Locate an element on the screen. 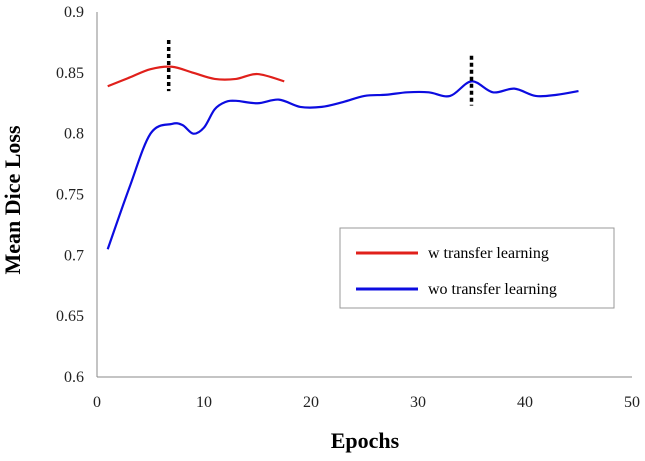 This screenshot has height=461, width=645. series-line-w-transfer is located at coordinates (196, 76).